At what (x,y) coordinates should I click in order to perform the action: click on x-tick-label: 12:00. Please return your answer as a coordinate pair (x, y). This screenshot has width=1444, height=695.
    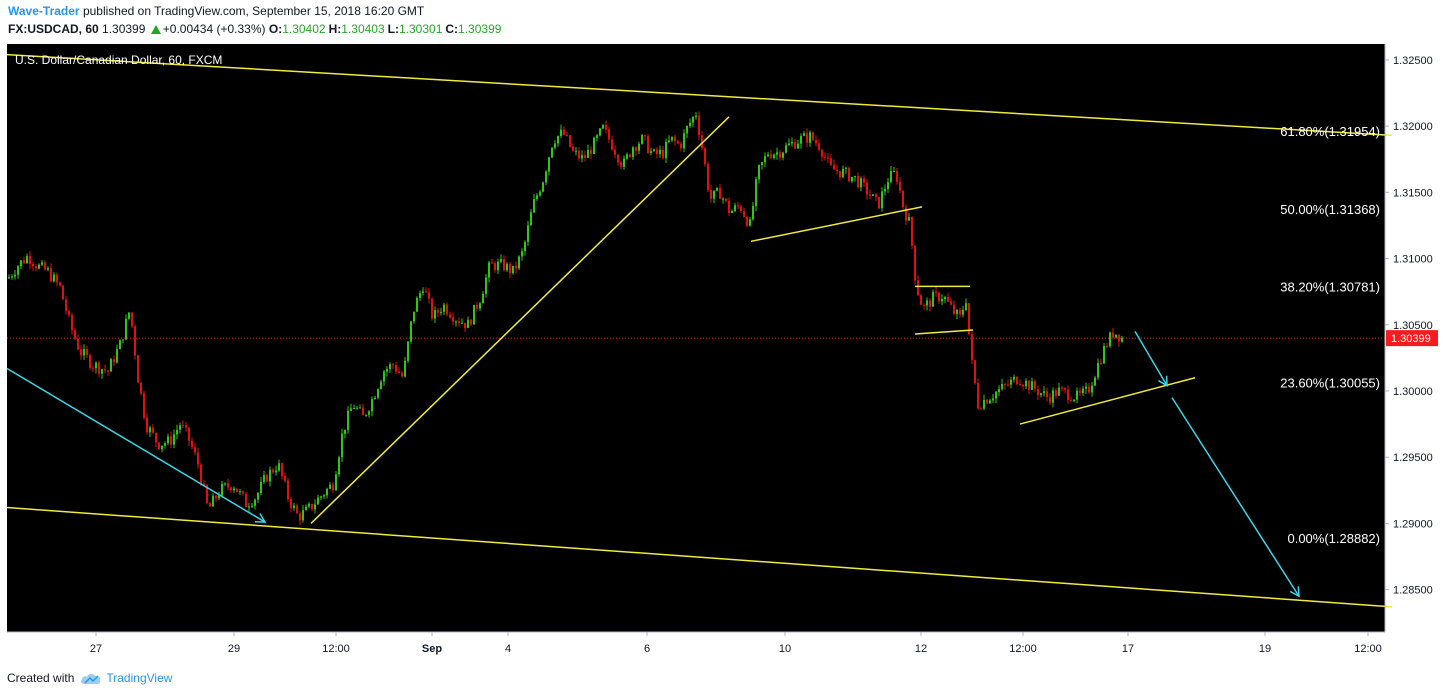
    Looking at the image, I should click on (1368, 649).